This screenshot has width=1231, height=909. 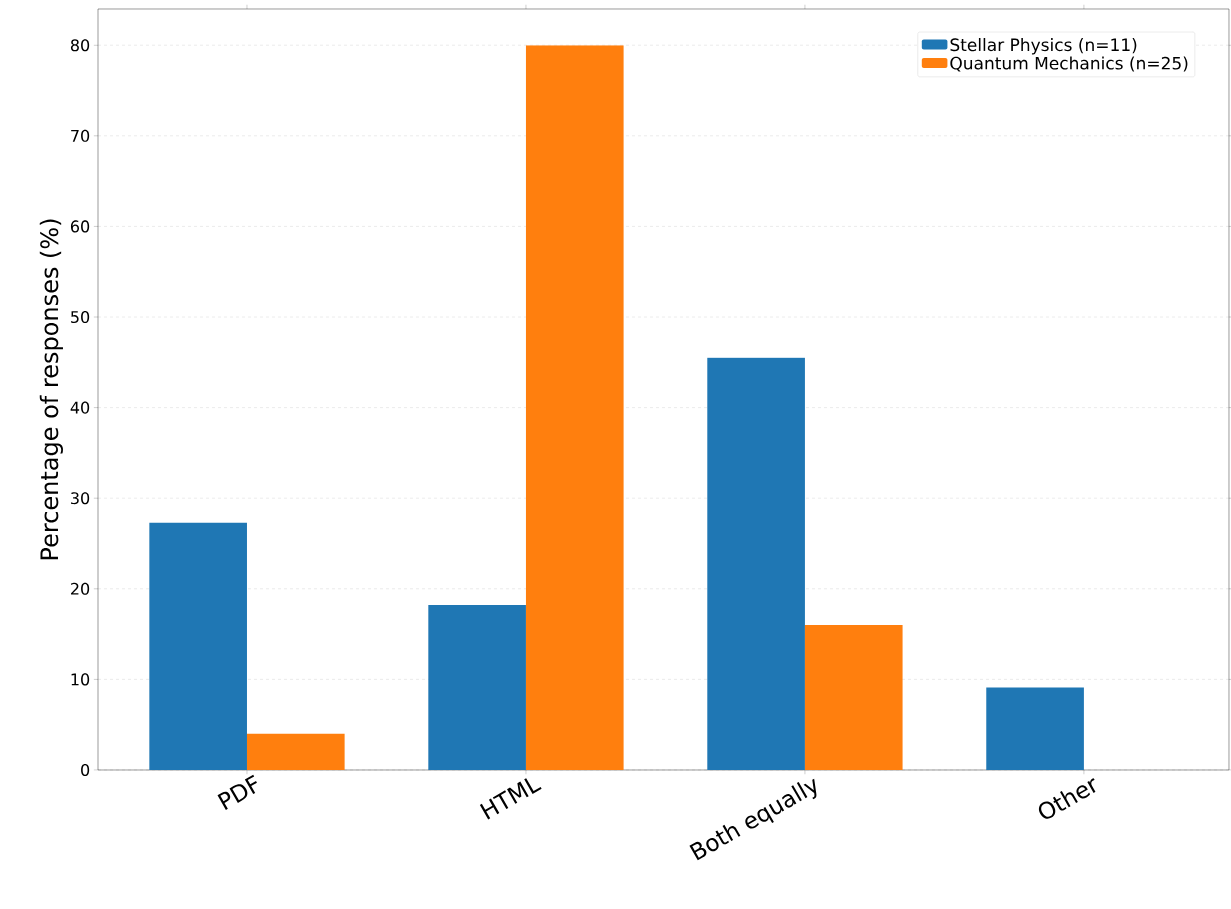 What do you see at coordinates (80, 45) in the screenshot?
I see `y-tick-label: 80` at bounding box center [80, 45].